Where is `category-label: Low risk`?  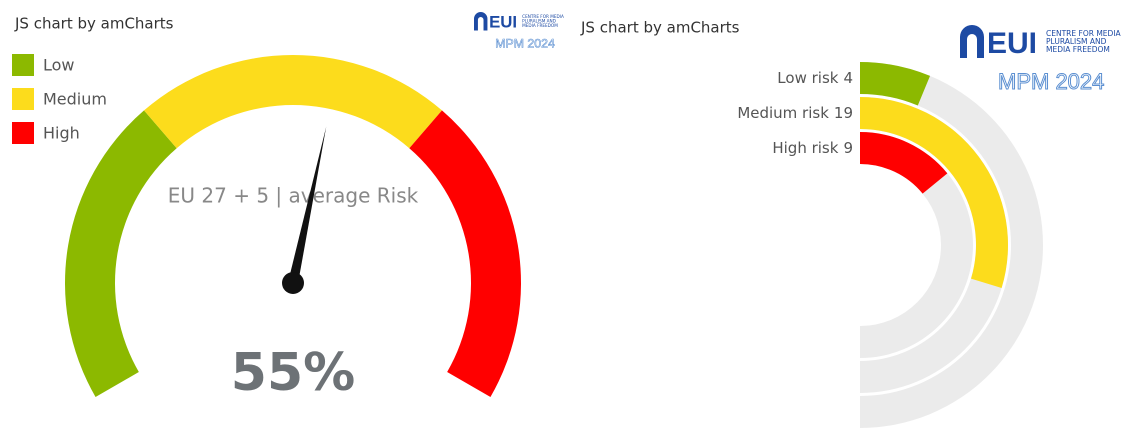 category-label: Low risk is located at coordinates (807, 78).